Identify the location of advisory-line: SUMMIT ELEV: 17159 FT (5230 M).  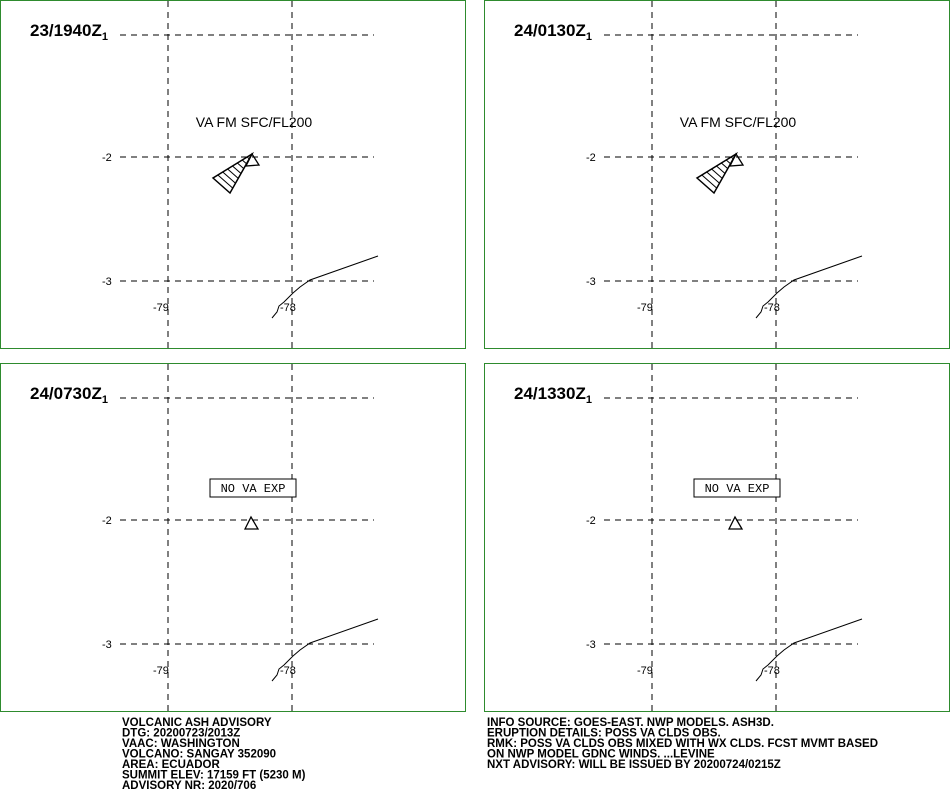
(214, 776).